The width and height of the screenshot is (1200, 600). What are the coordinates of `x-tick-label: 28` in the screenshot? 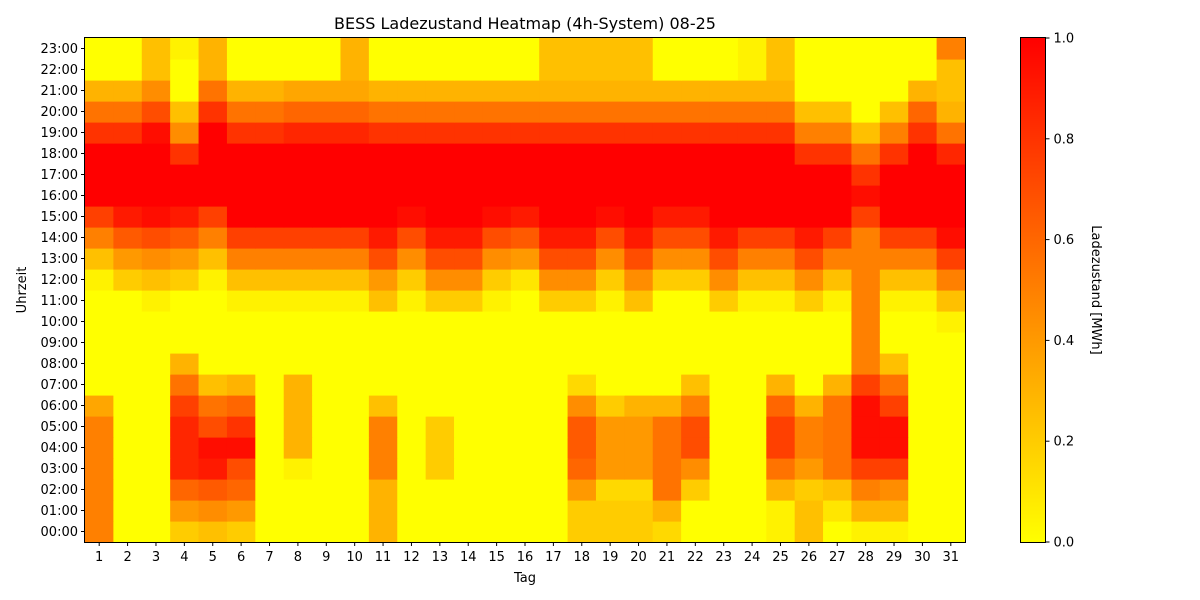 It's located at (865, 557).